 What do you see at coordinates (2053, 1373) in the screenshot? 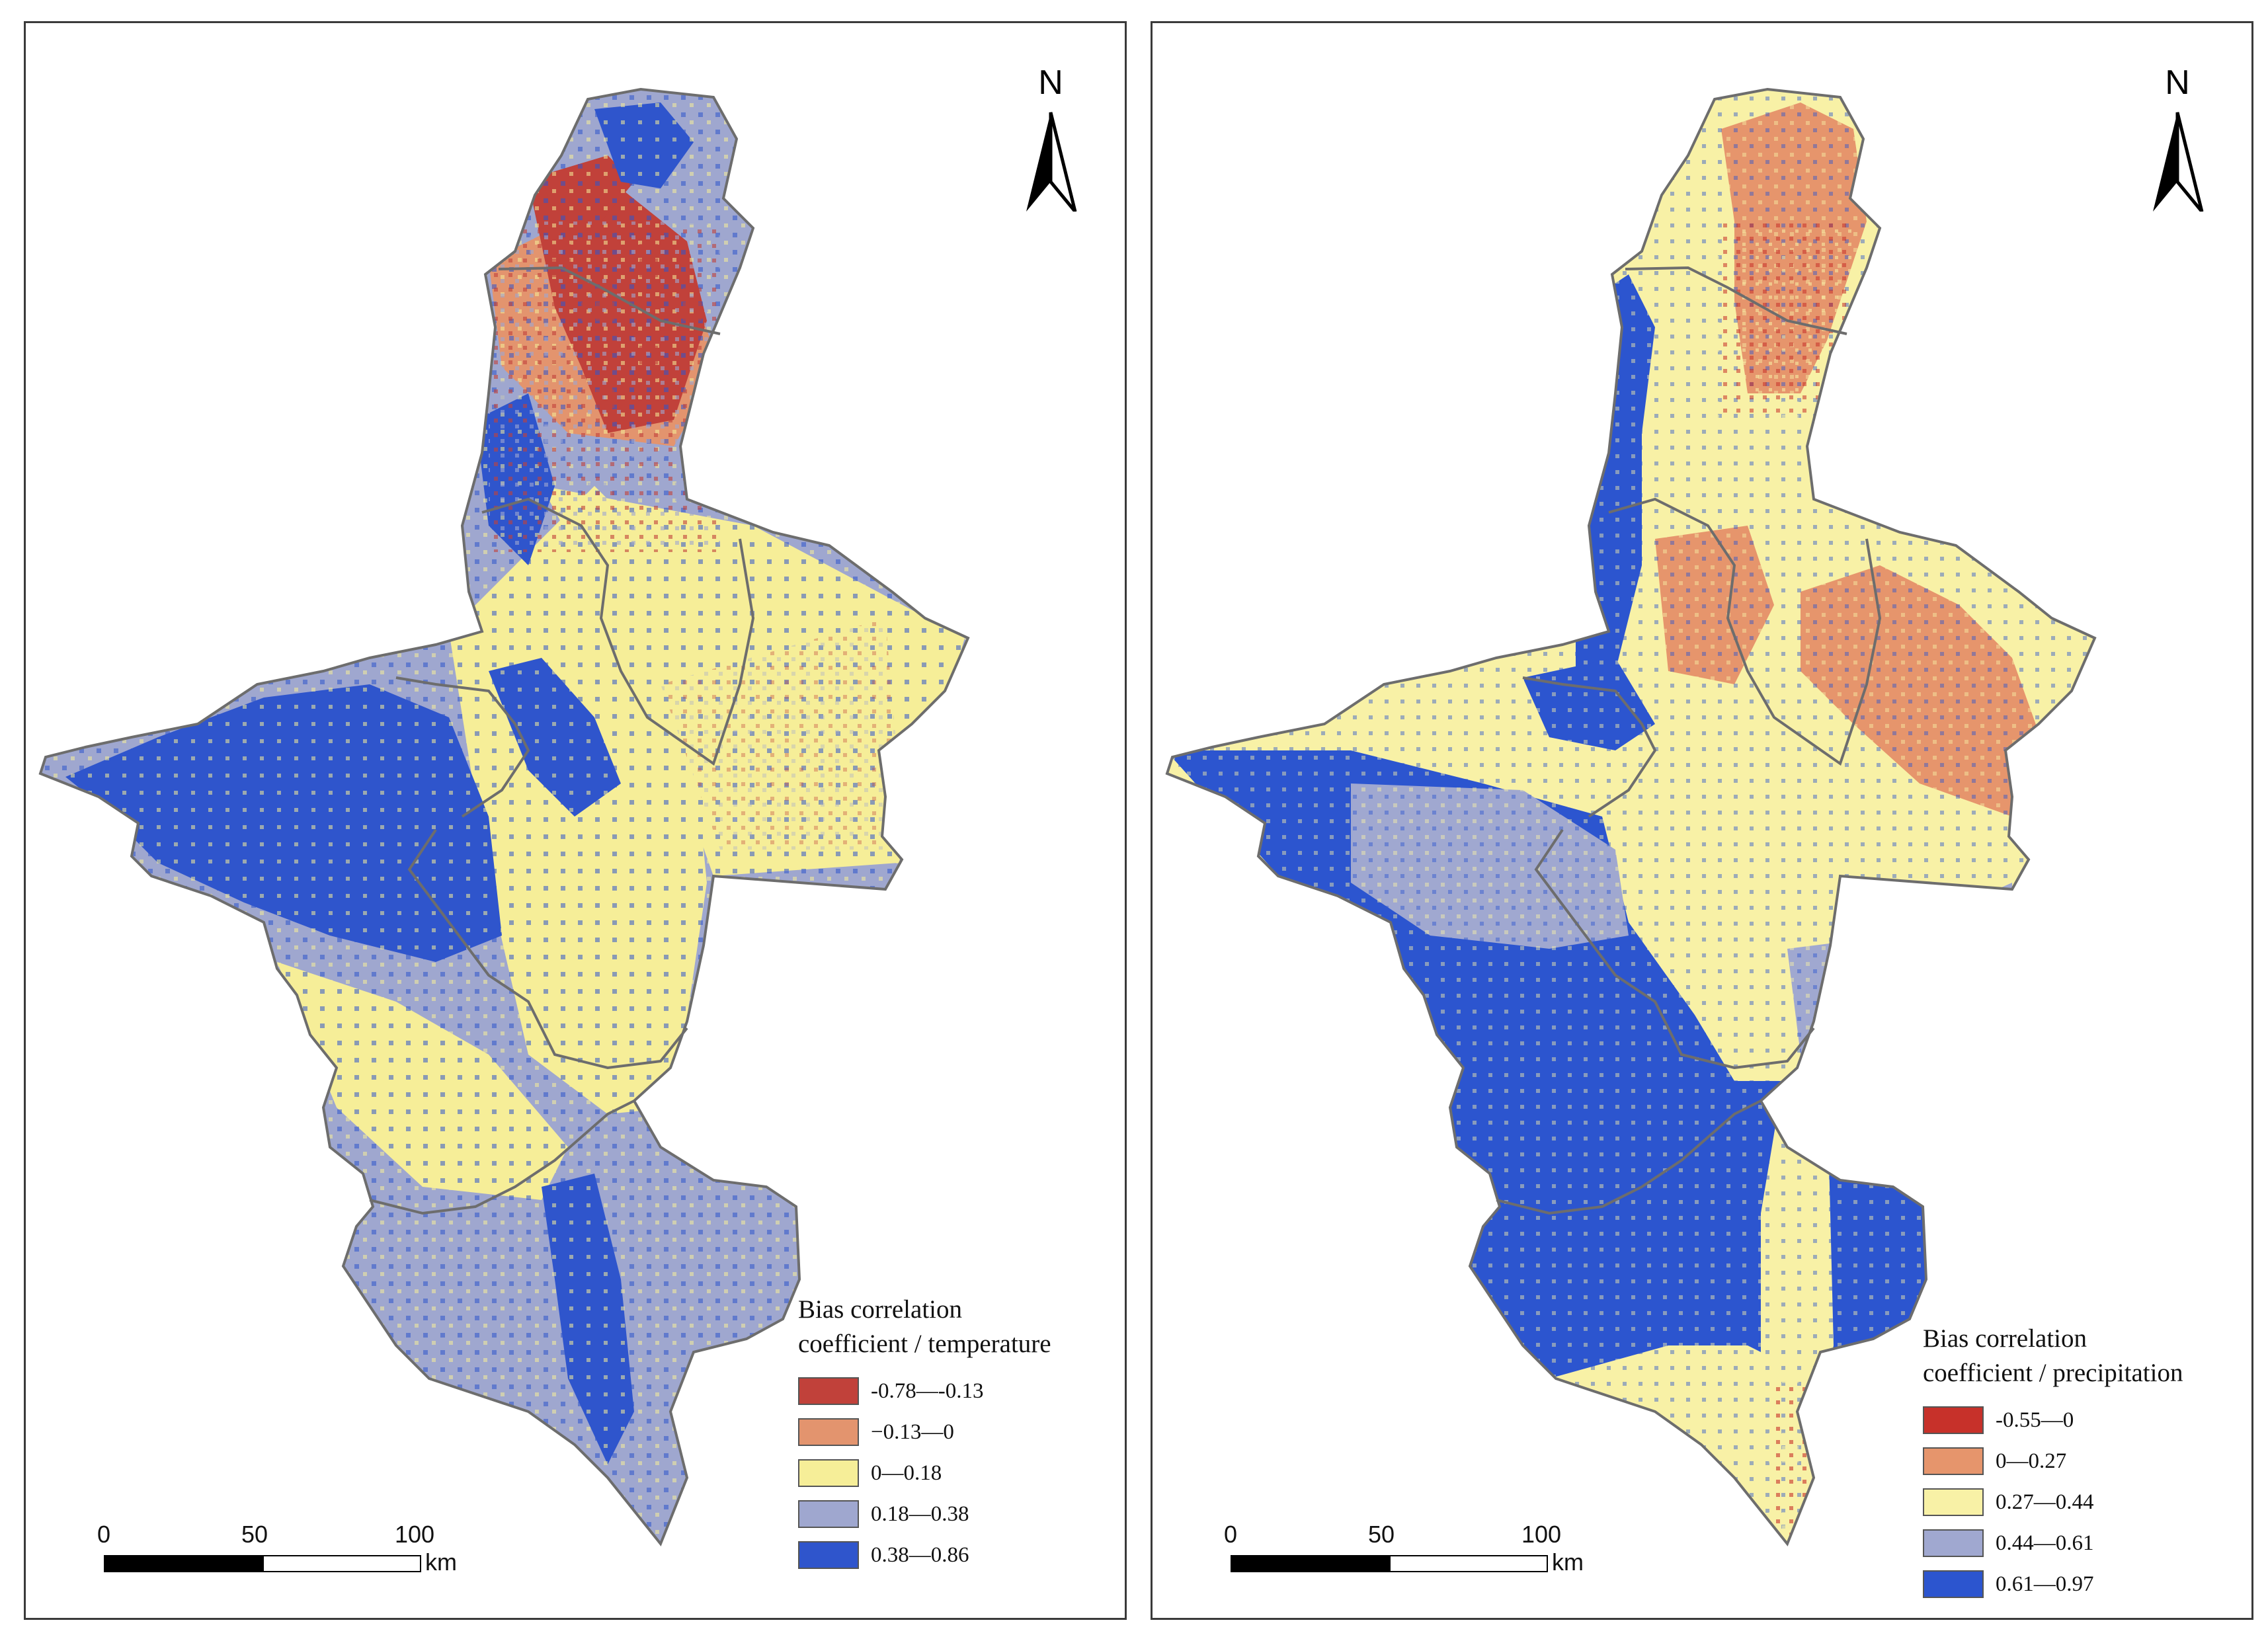
I see `legend-title-line2: coefficient / precipitation` at bounding box center [2053, 1373].